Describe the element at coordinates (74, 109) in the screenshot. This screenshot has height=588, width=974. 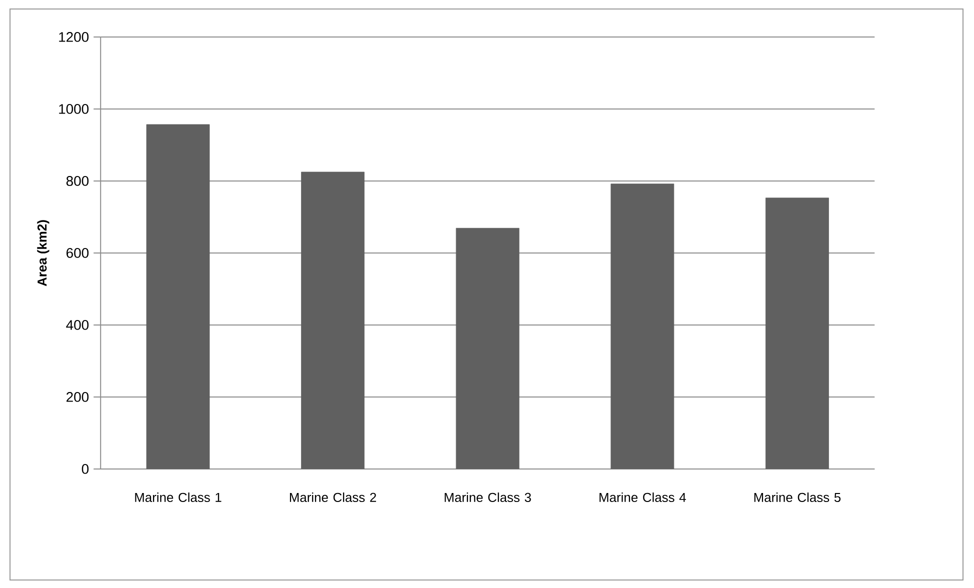
I see `y-tick-label: 1000` at that location.